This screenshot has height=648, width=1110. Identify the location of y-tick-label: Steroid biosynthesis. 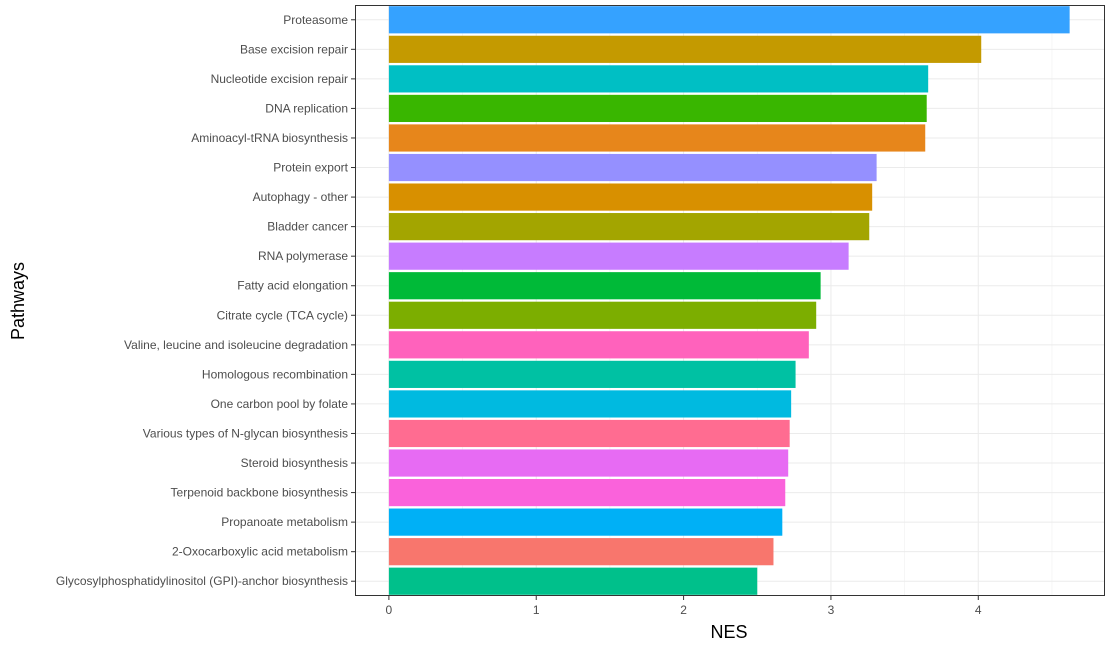
(294, 463).